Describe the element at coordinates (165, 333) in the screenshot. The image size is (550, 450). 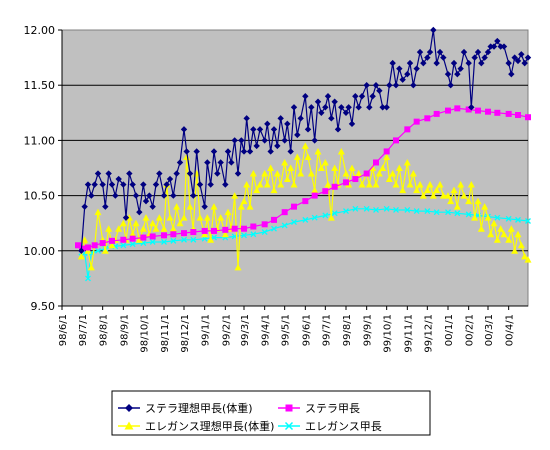
I see `x-tick-label: 98/11/1` at that location.